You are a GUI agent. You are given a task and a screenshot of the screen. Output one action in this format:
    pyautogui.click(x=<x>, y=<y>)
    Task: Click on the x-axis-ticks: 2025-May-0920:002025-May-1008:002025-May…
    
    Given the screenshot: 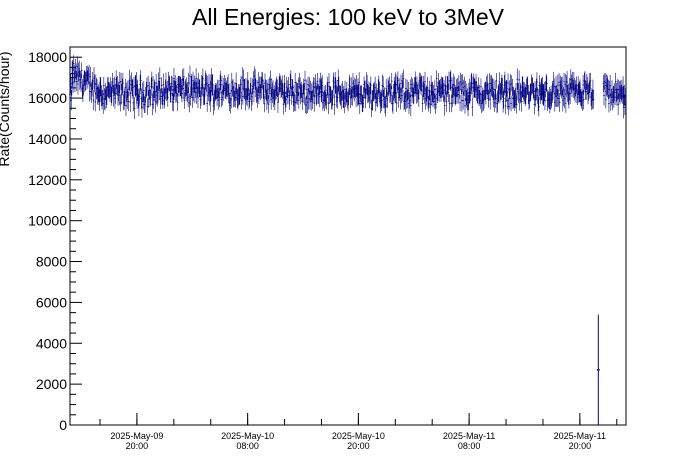 What is the action you would take?
    pyautogui.click(x=358, y=432)
    